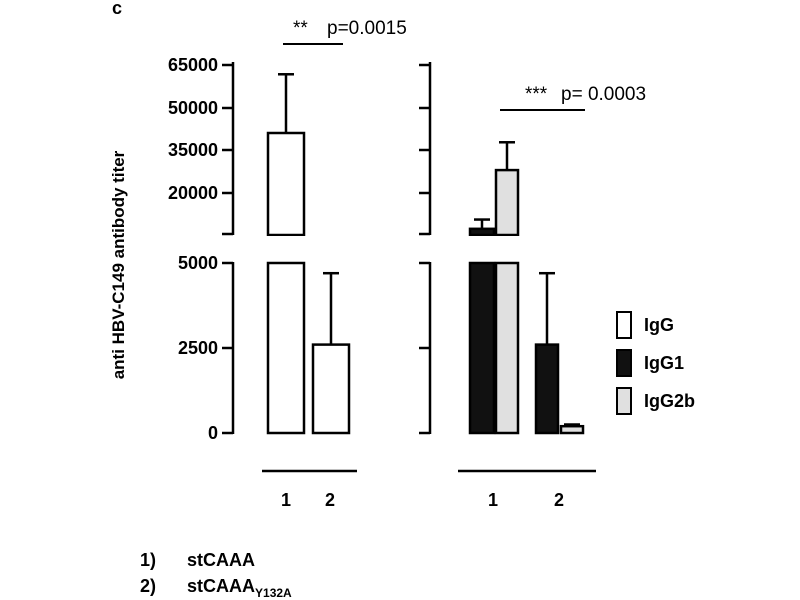 The width and height of the screenshot is (800, 600). Describe the element at coordinates (221, 560) in the screenshot. I see `footnote-text: stCAAA` at that location.